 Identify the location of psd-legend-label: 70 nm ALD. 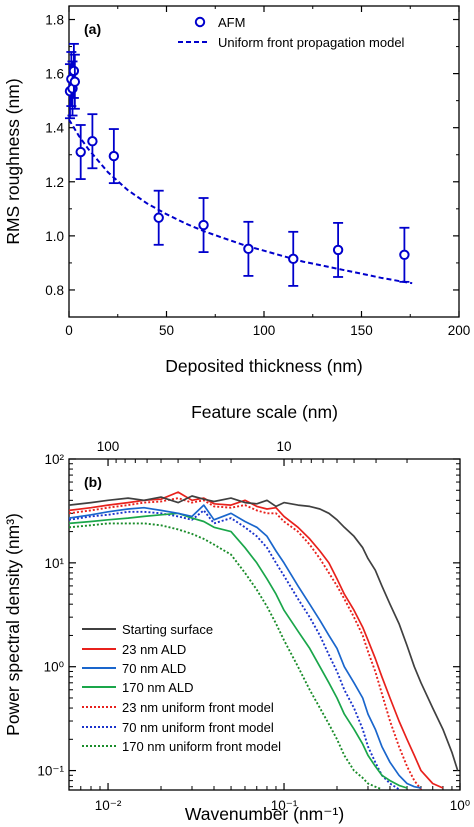
(154, 668).